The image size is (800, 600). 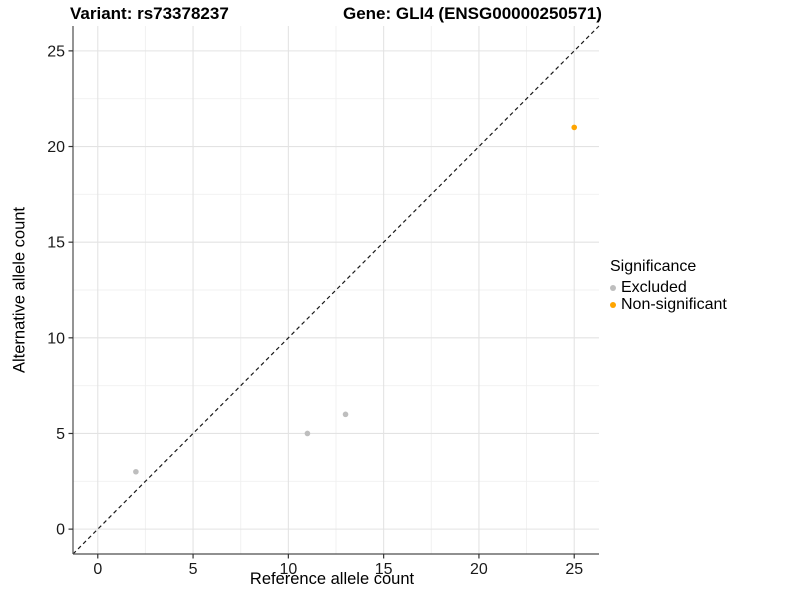 What do you see at coordinates (479, 569) in the screenshot?
I see `x-tick-label: 20` at bounding box center [479, 569].